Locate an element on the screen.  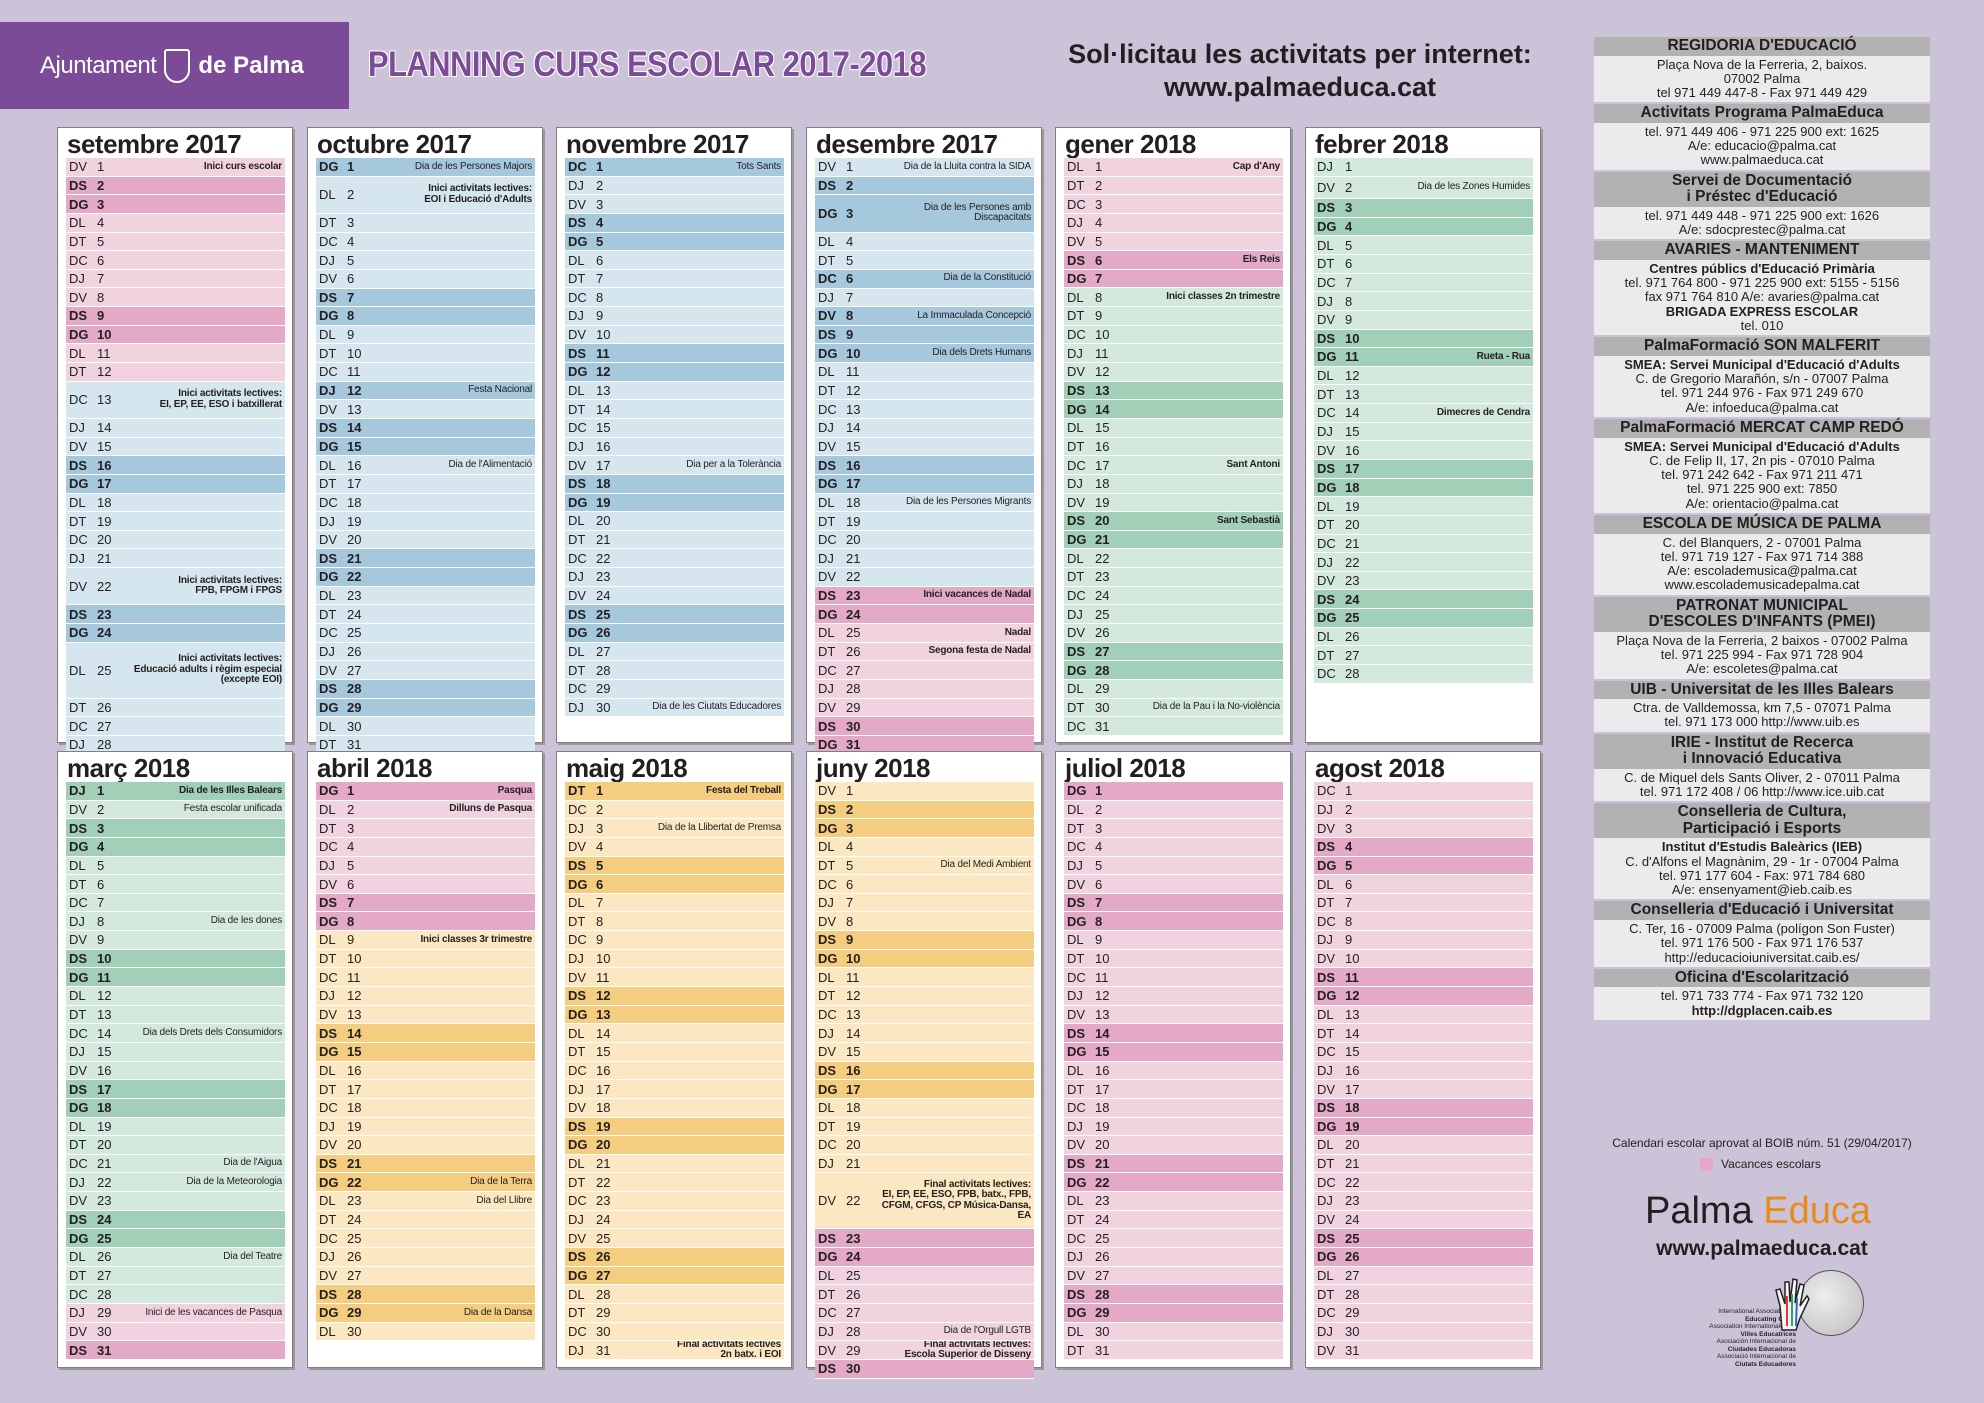
contact-line: A/e: escolademusica@palma.cat is located at coordinates (1762, 571).